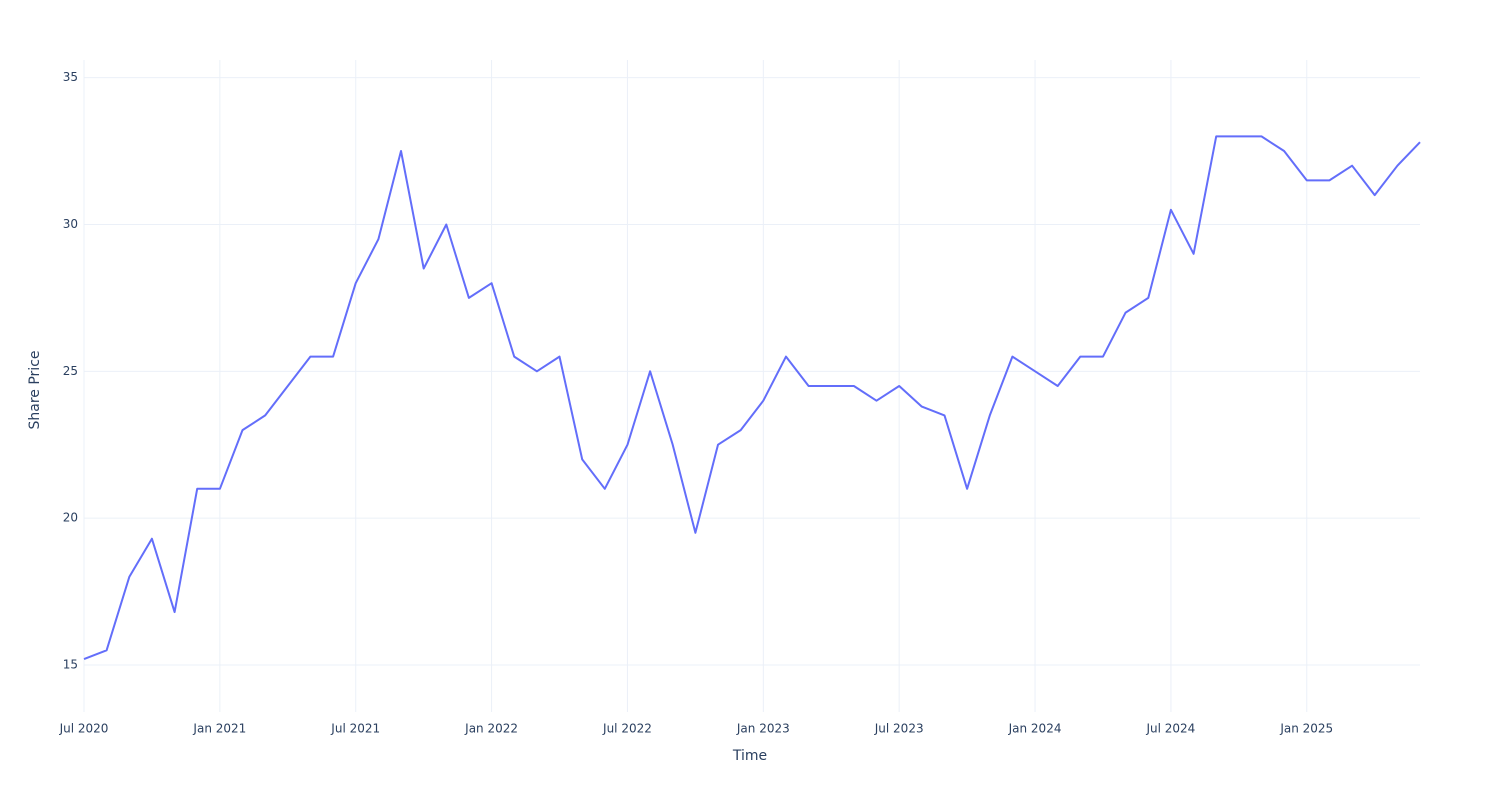 The image size is (1500, 800). What do you see at coordinates (627, 729) in the screenshot?
I see `x-tick-label: Jul 2022` at bounding box center [627, 729].